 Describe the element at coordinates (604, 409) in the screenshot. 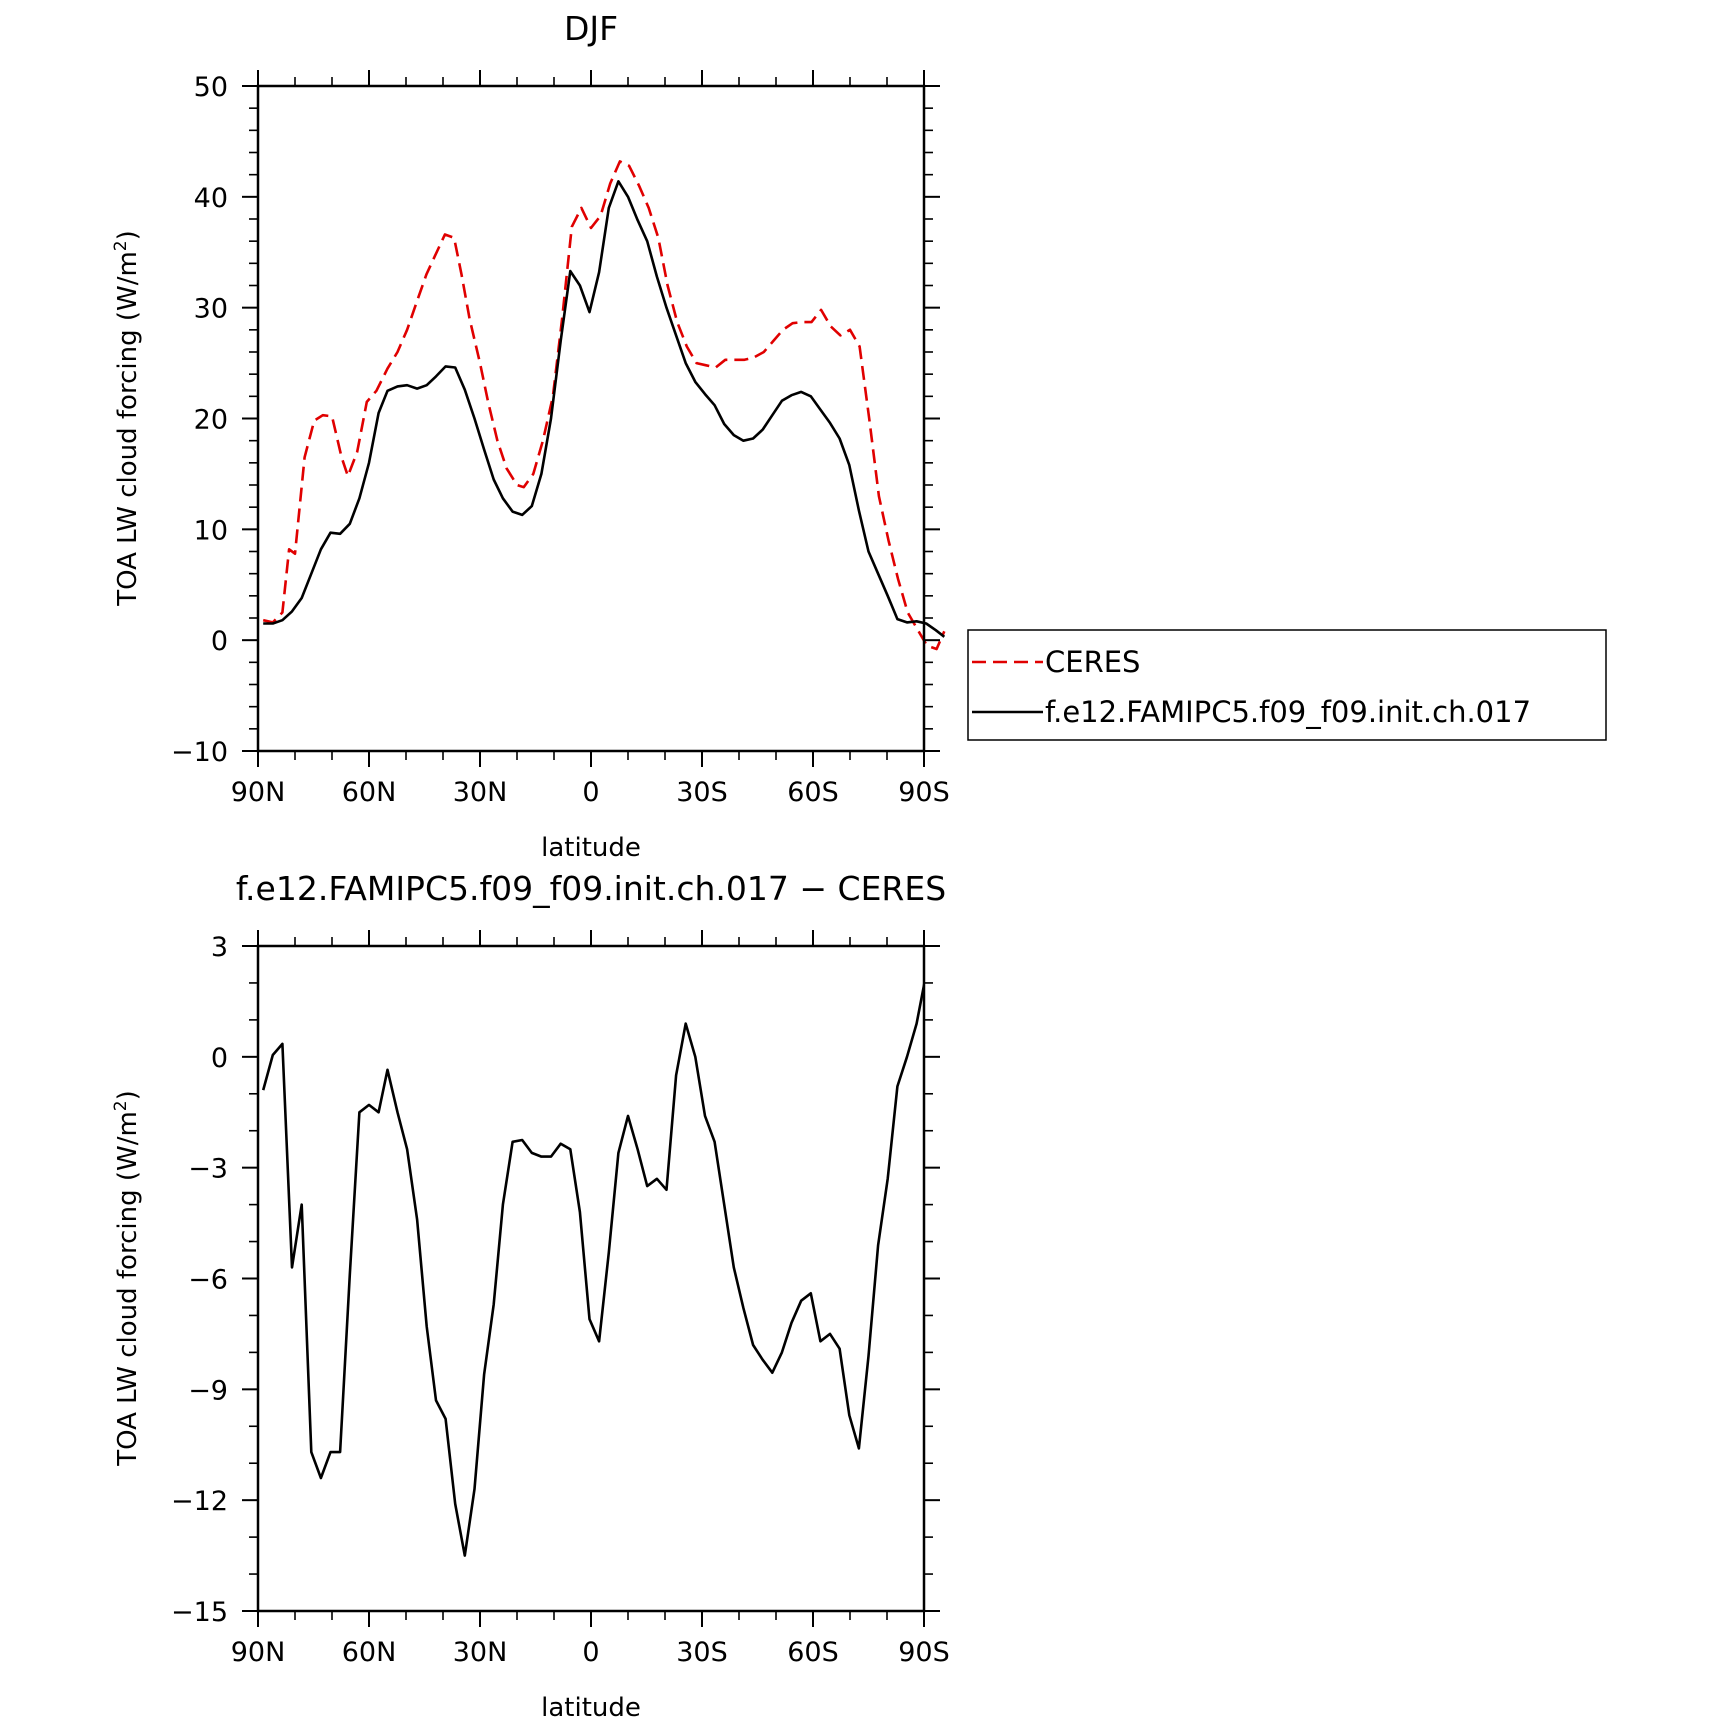

I see `series-line-model` at that location.